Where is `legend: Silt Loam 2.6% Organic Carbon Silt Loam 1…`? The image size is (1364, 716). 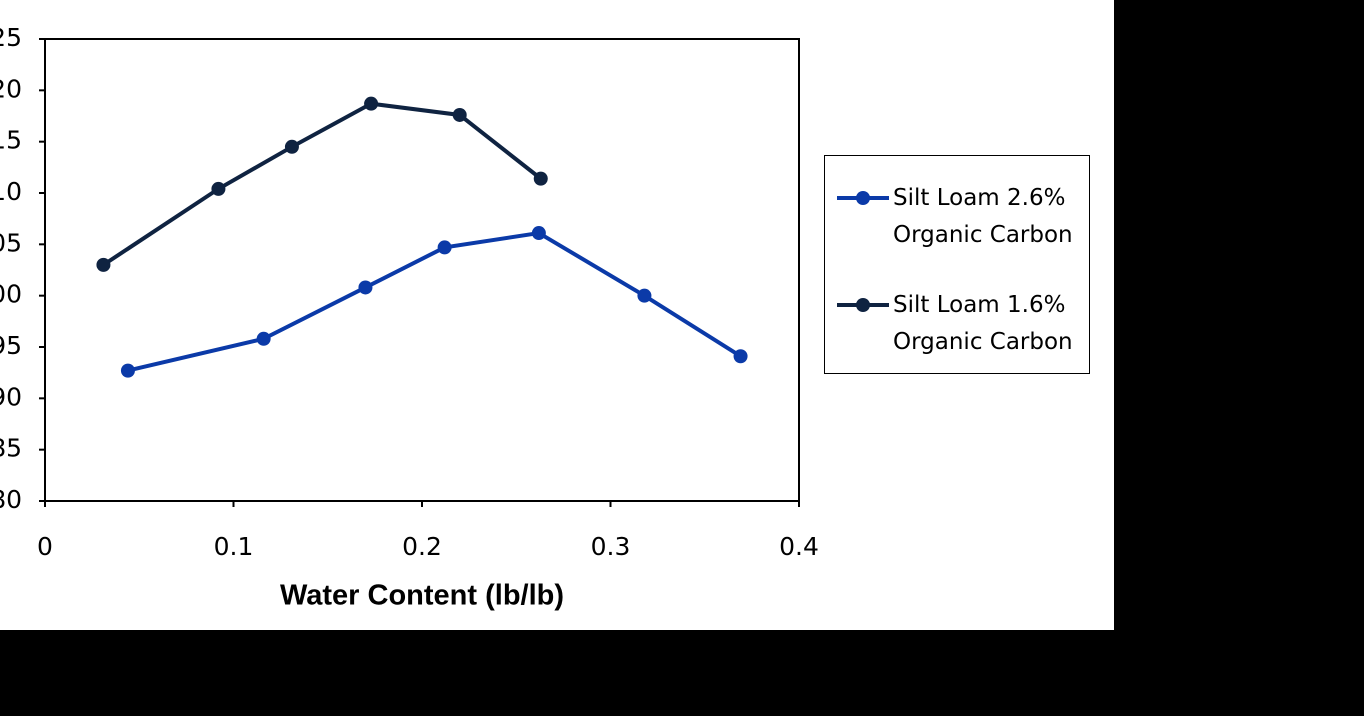 legend: Silt Loam 2.6% Organic Carbon Silt Loam 1… is located at coordinates (957, 264).